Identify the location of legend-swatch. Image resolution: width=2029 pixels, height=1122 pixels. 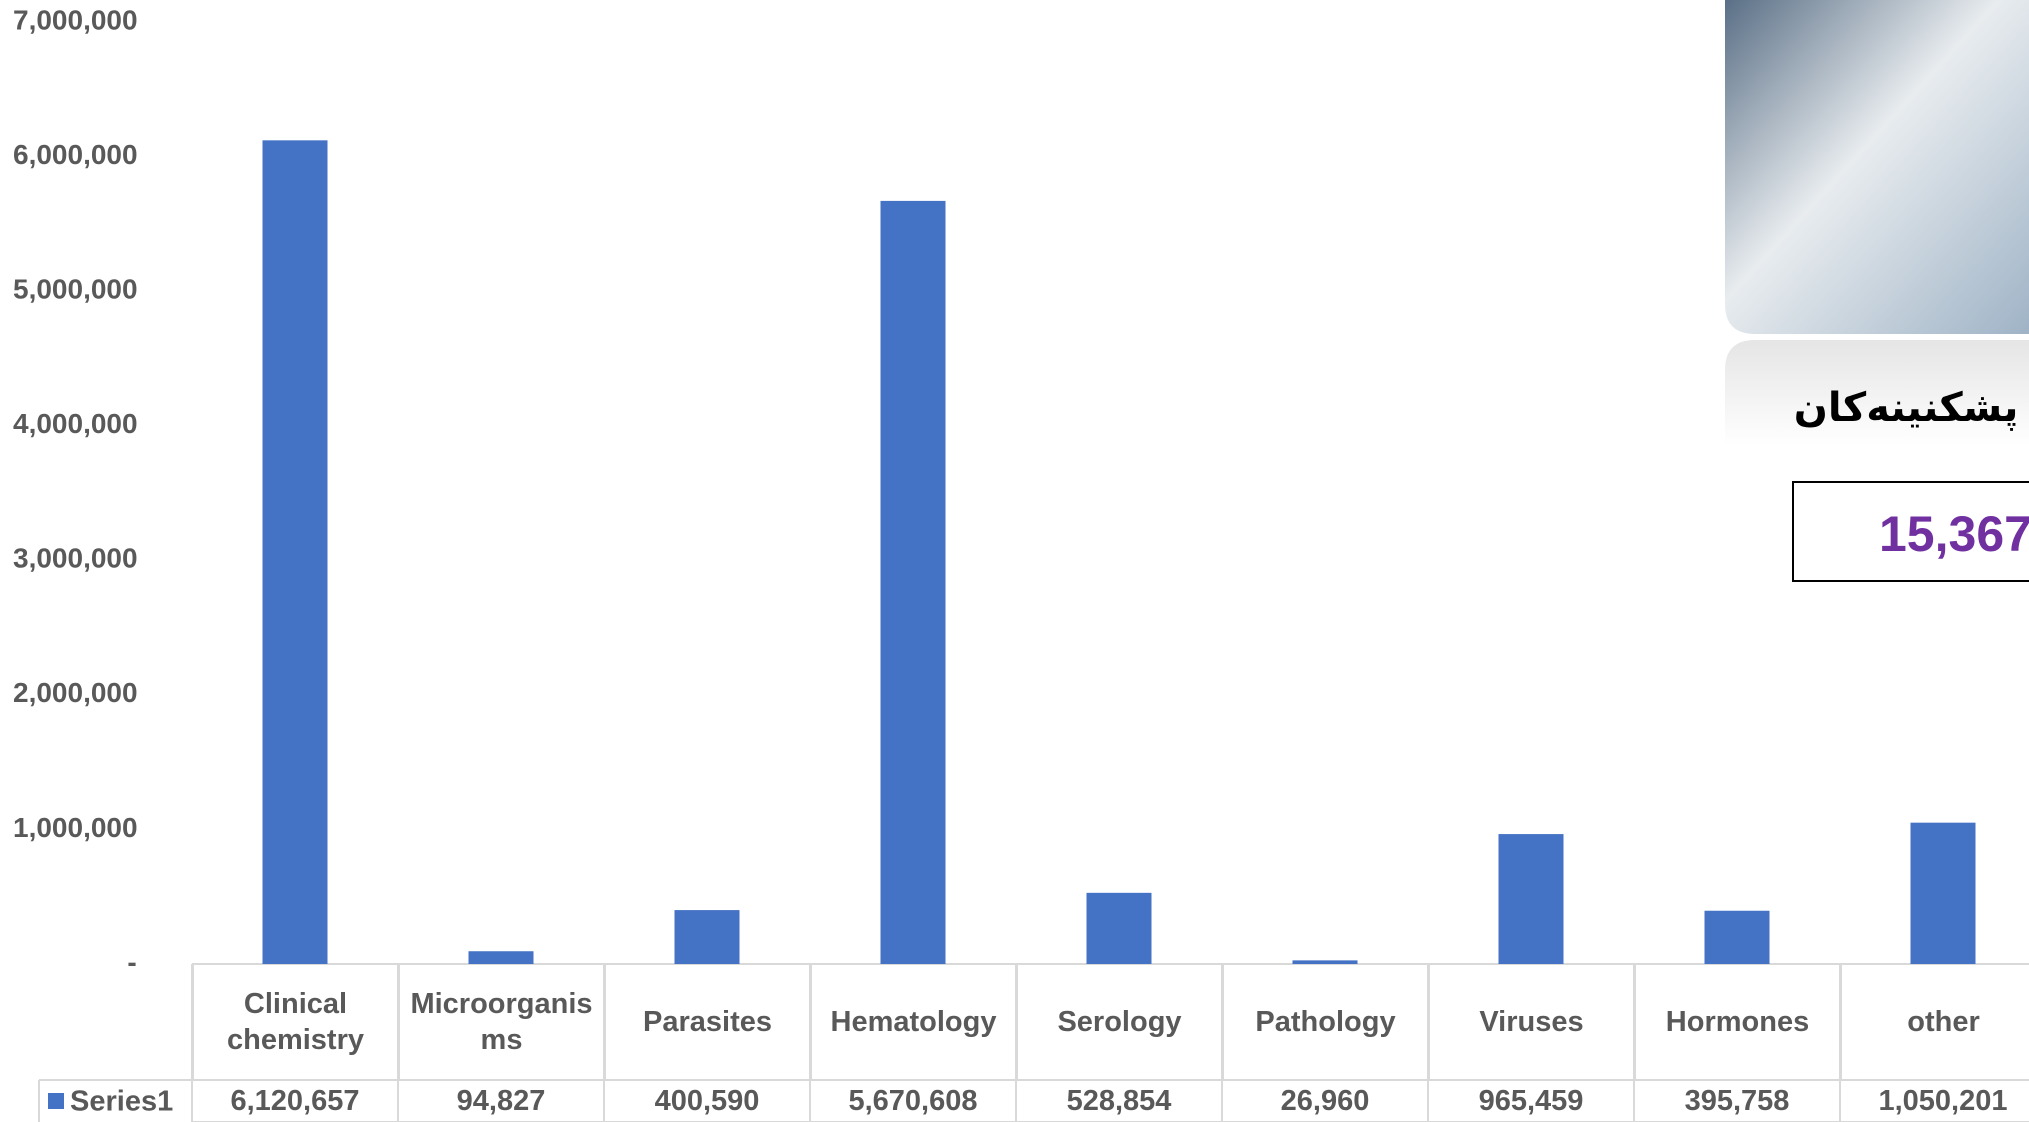
(56, 1101).